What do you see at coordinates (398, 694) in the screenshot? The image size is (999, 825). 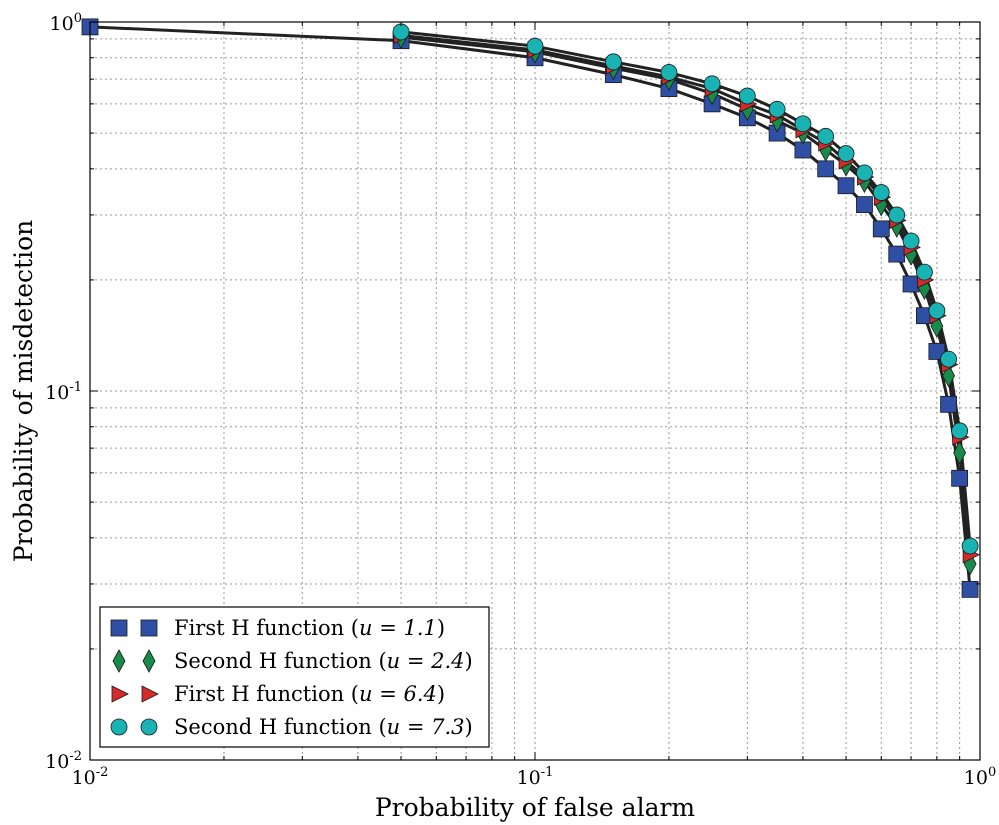 I see `legend-series-param: u = 6.4` at bounding box center [398, 694].